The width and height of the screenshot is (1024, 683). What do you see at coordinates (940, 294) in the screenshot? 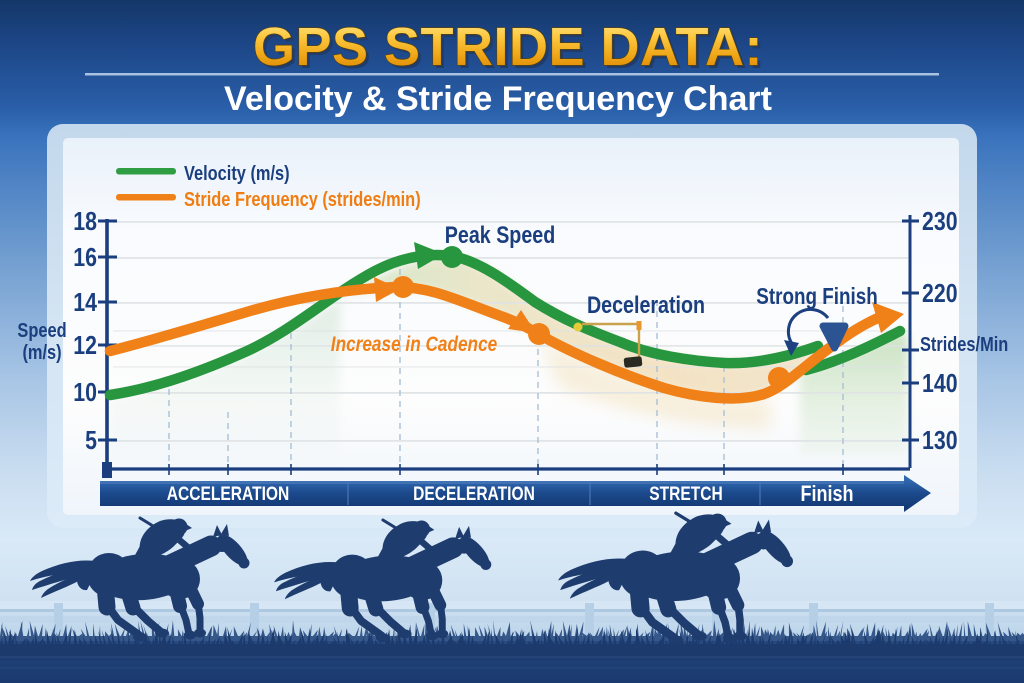
I see `svg-text: 220` at bounding box center [940, 294].